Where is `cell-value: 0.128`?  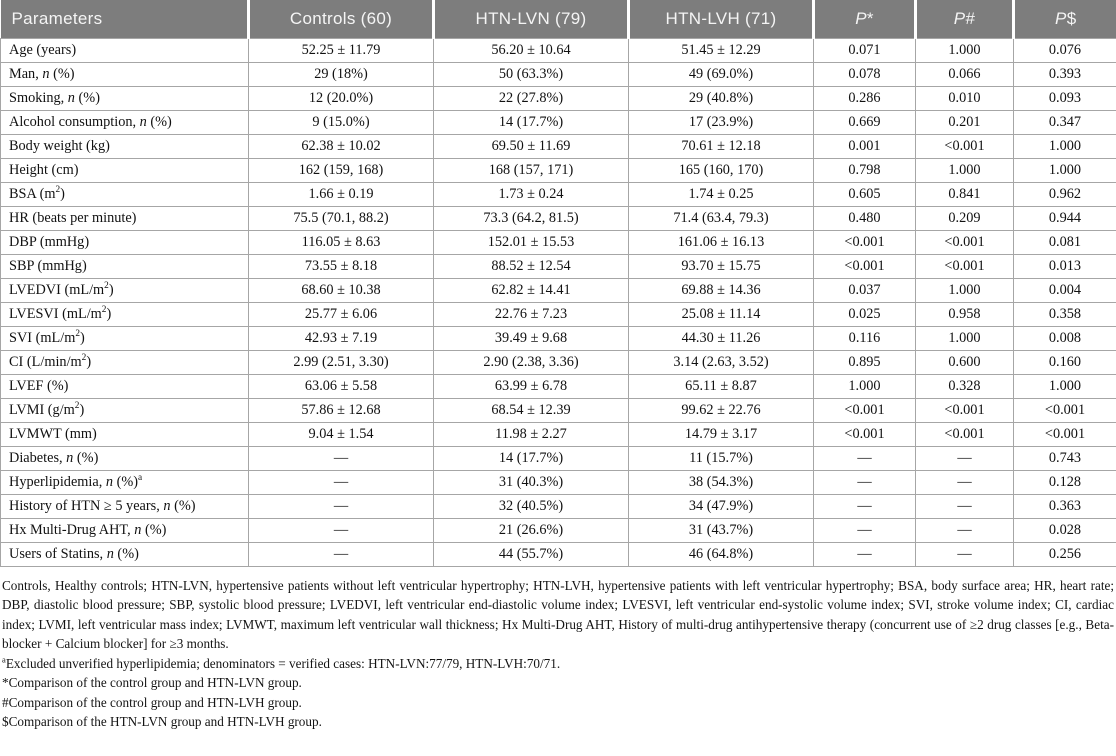 cell-value: 0.128 is located at coordinates (1064, 482).